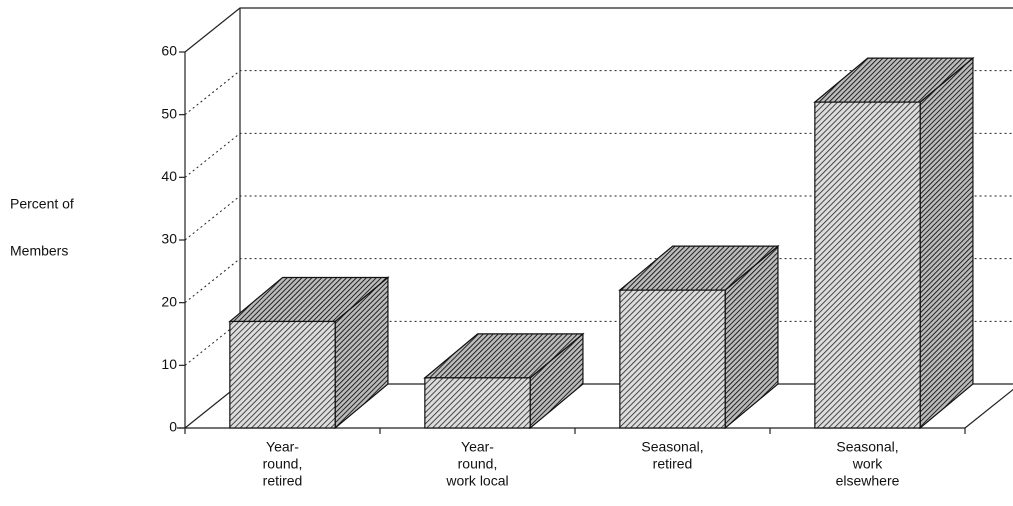 The width and height of the screenshot is (1013, 506). Describe the element at coordinates (39, 251) in the screenshot. I see `y-axis-label: Members` at that location.